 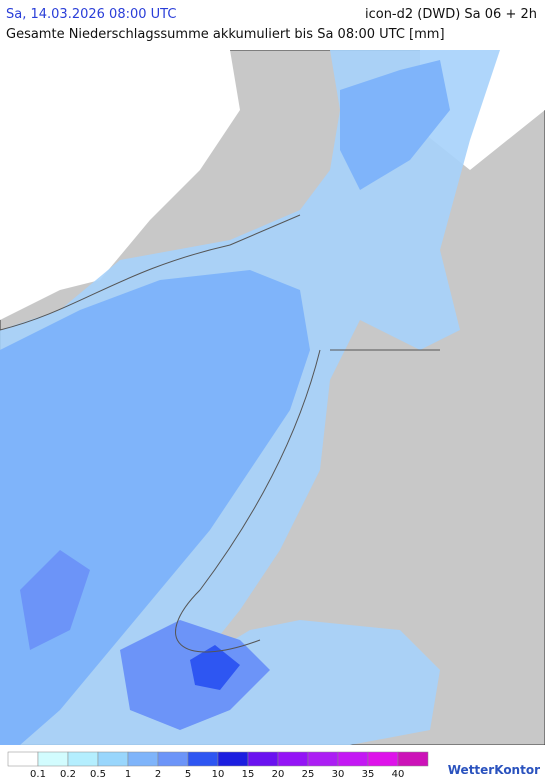 What do you see at coordinates (395, 125) in the screenshot?
I see `precip-moderate` at bounding box center [395, 125].